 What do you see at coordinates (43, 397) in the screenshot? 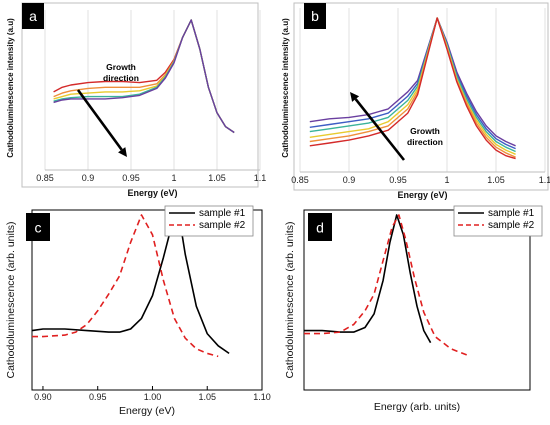
I see `x-tick-label: 0.90` at bounding box center [43, 397].